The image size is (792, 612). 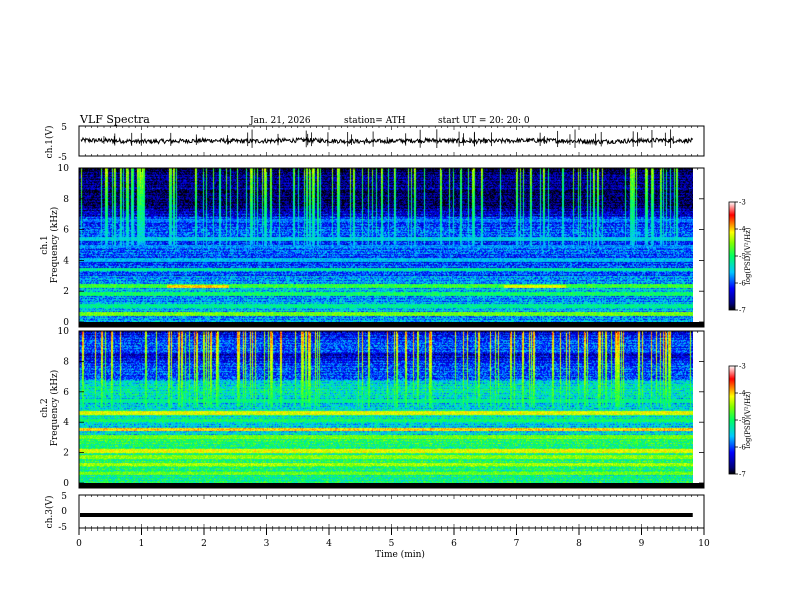 I want to click on x-tick-label: 7, so click(x=517, y=544).